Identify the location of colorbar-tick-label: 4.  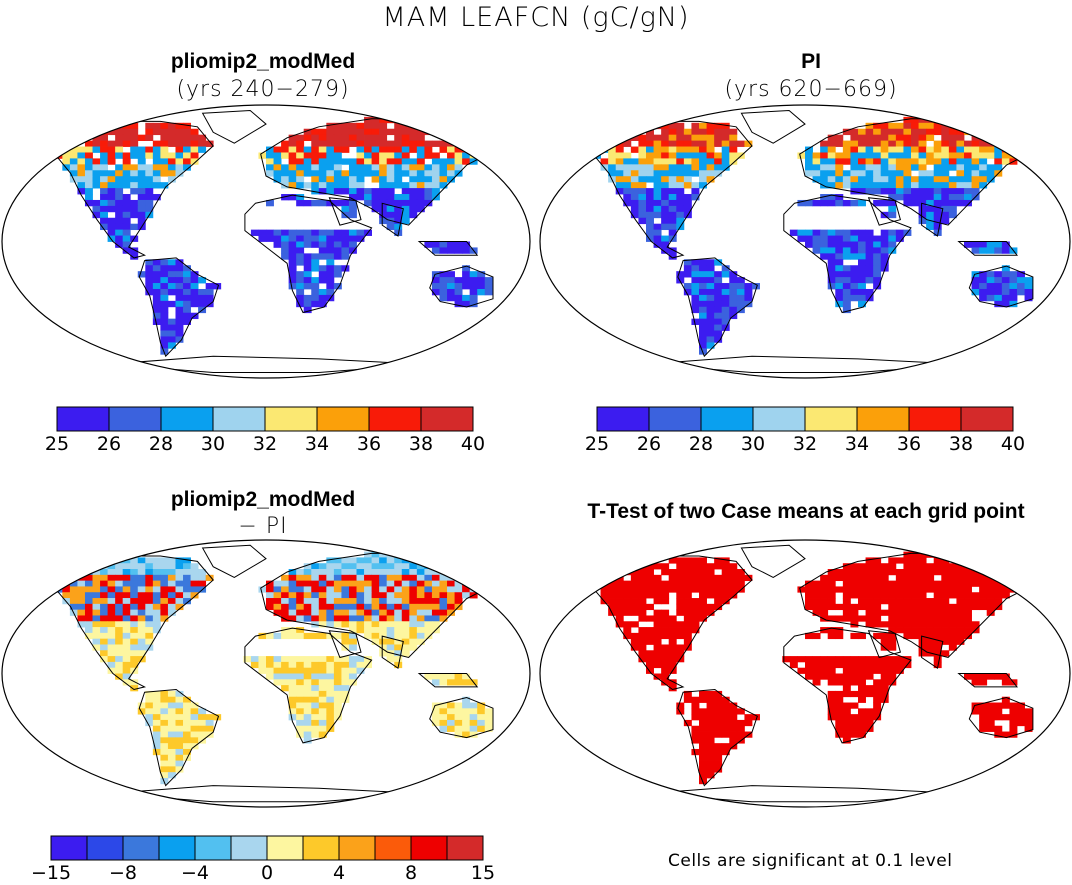
(339, 873).